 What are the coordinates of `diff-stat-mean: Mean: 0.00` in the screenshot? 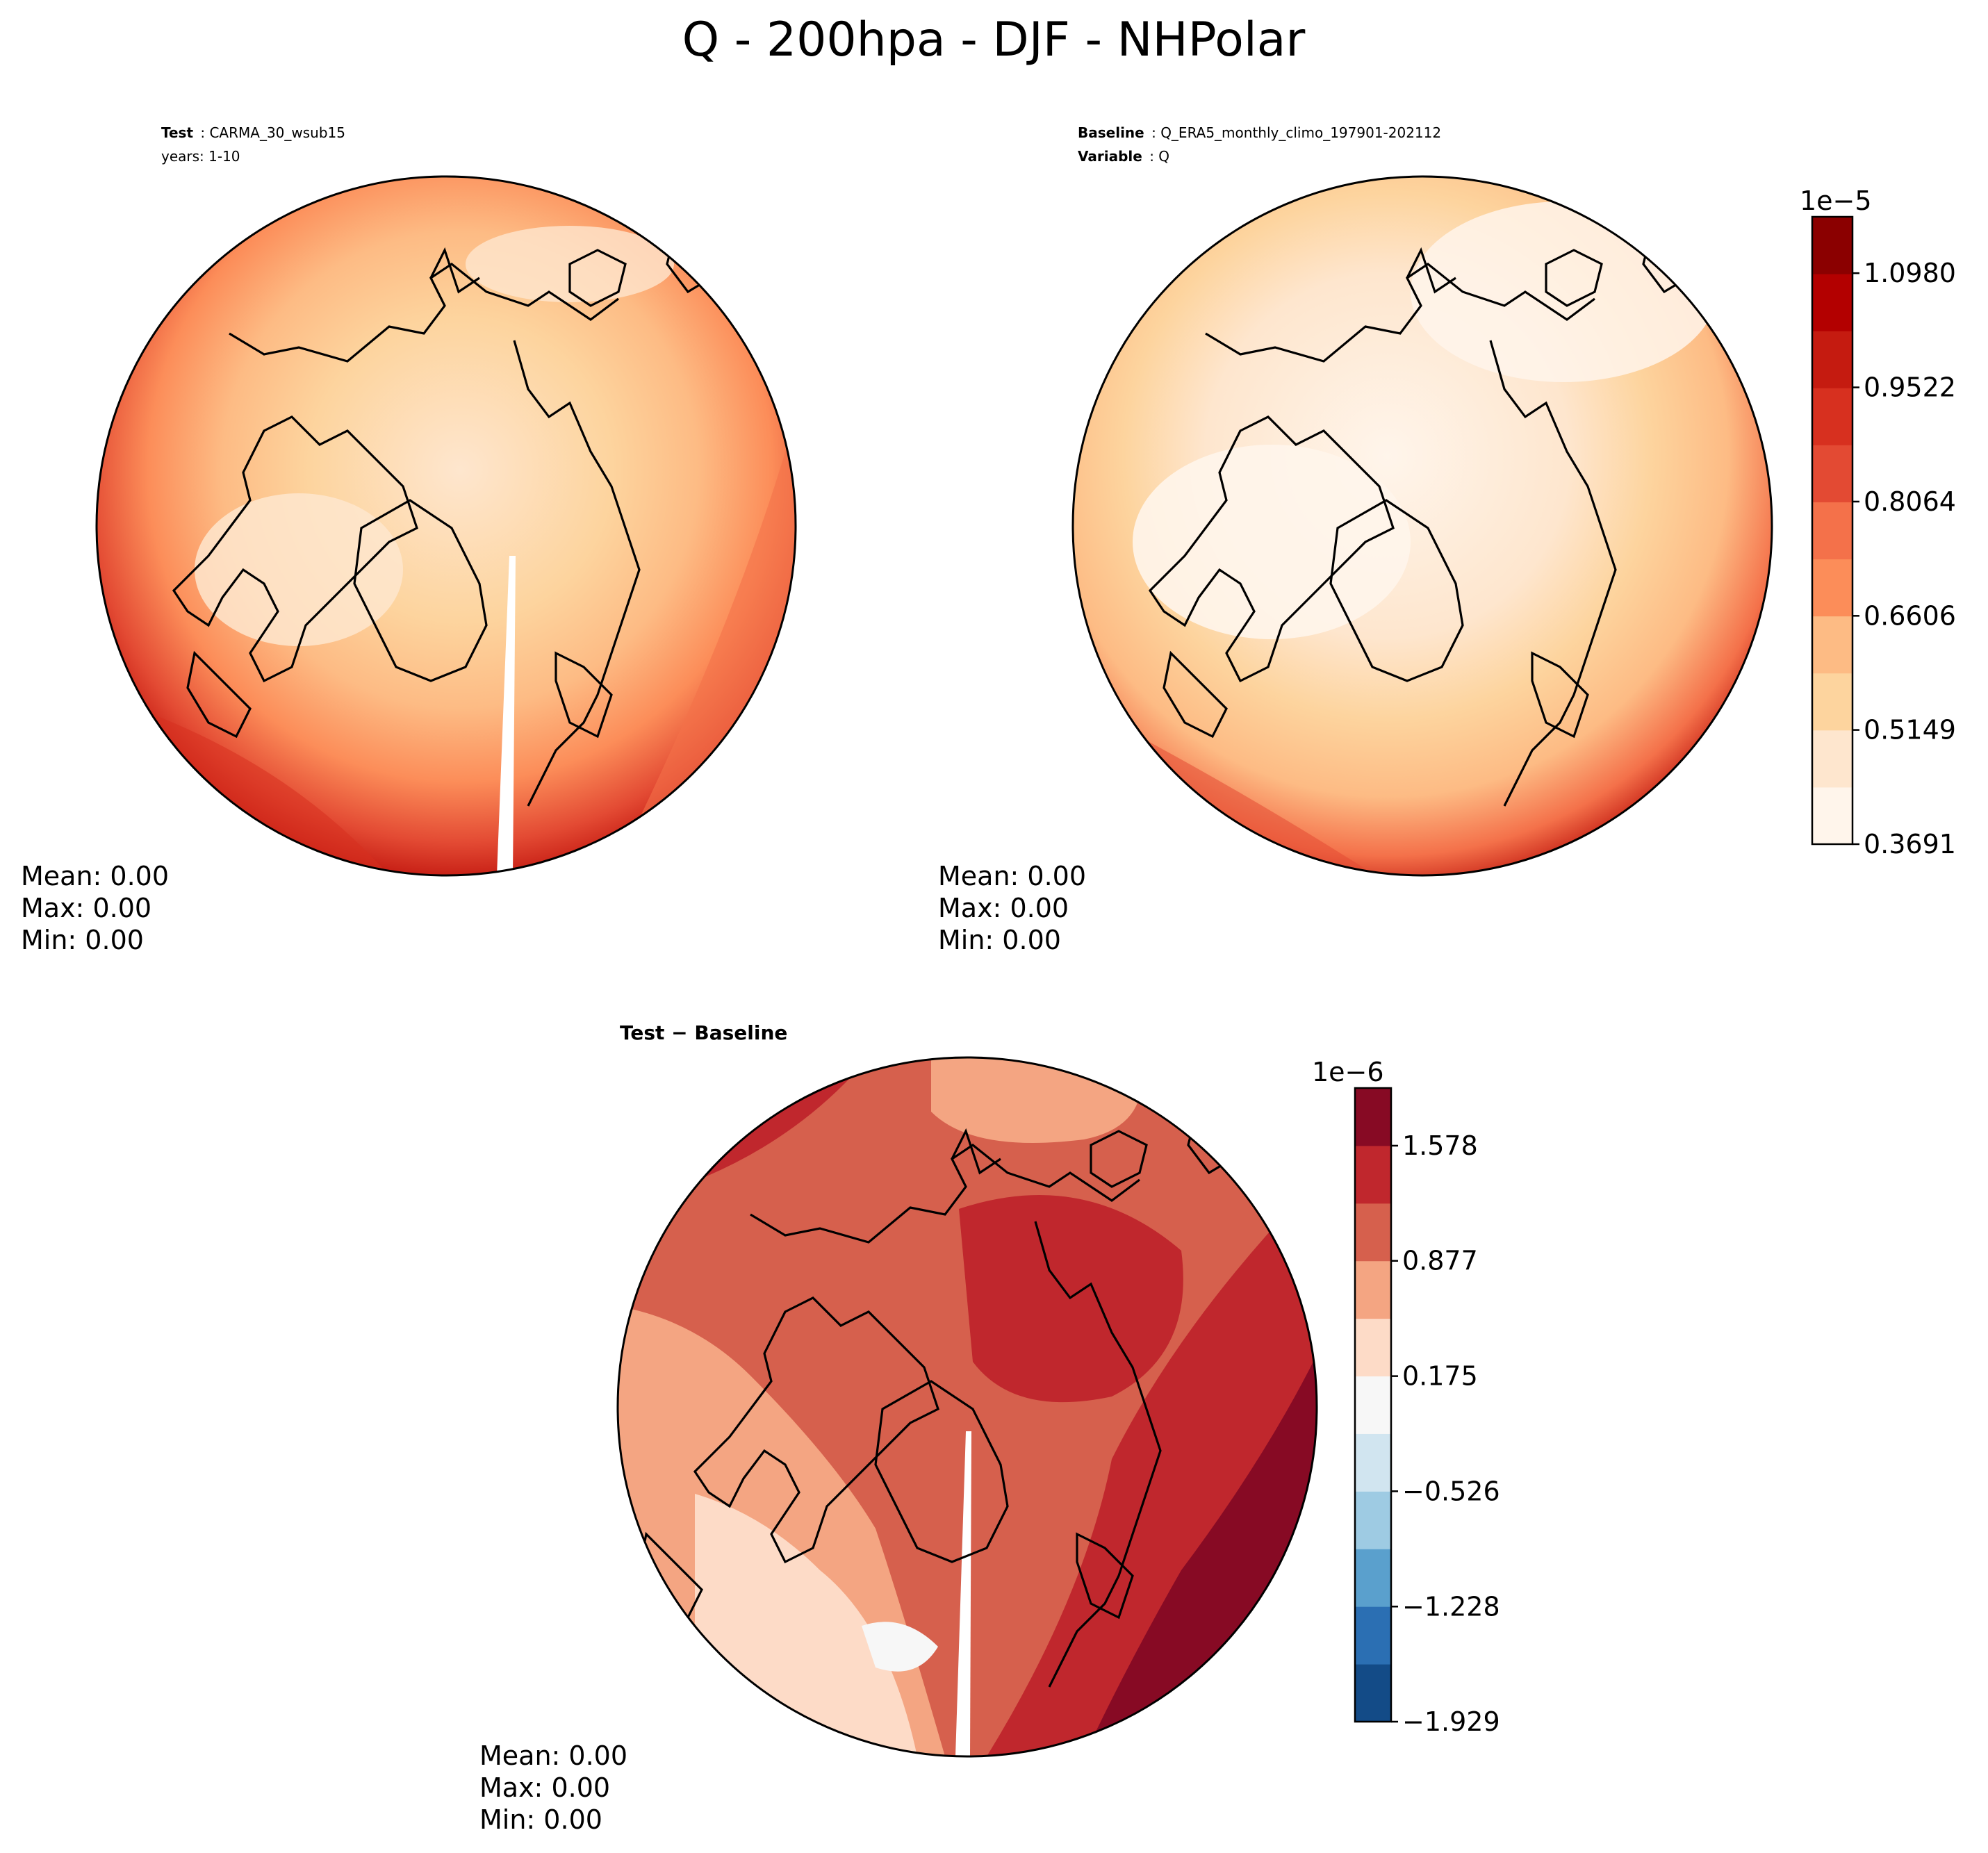 It's located at (553, 1755).